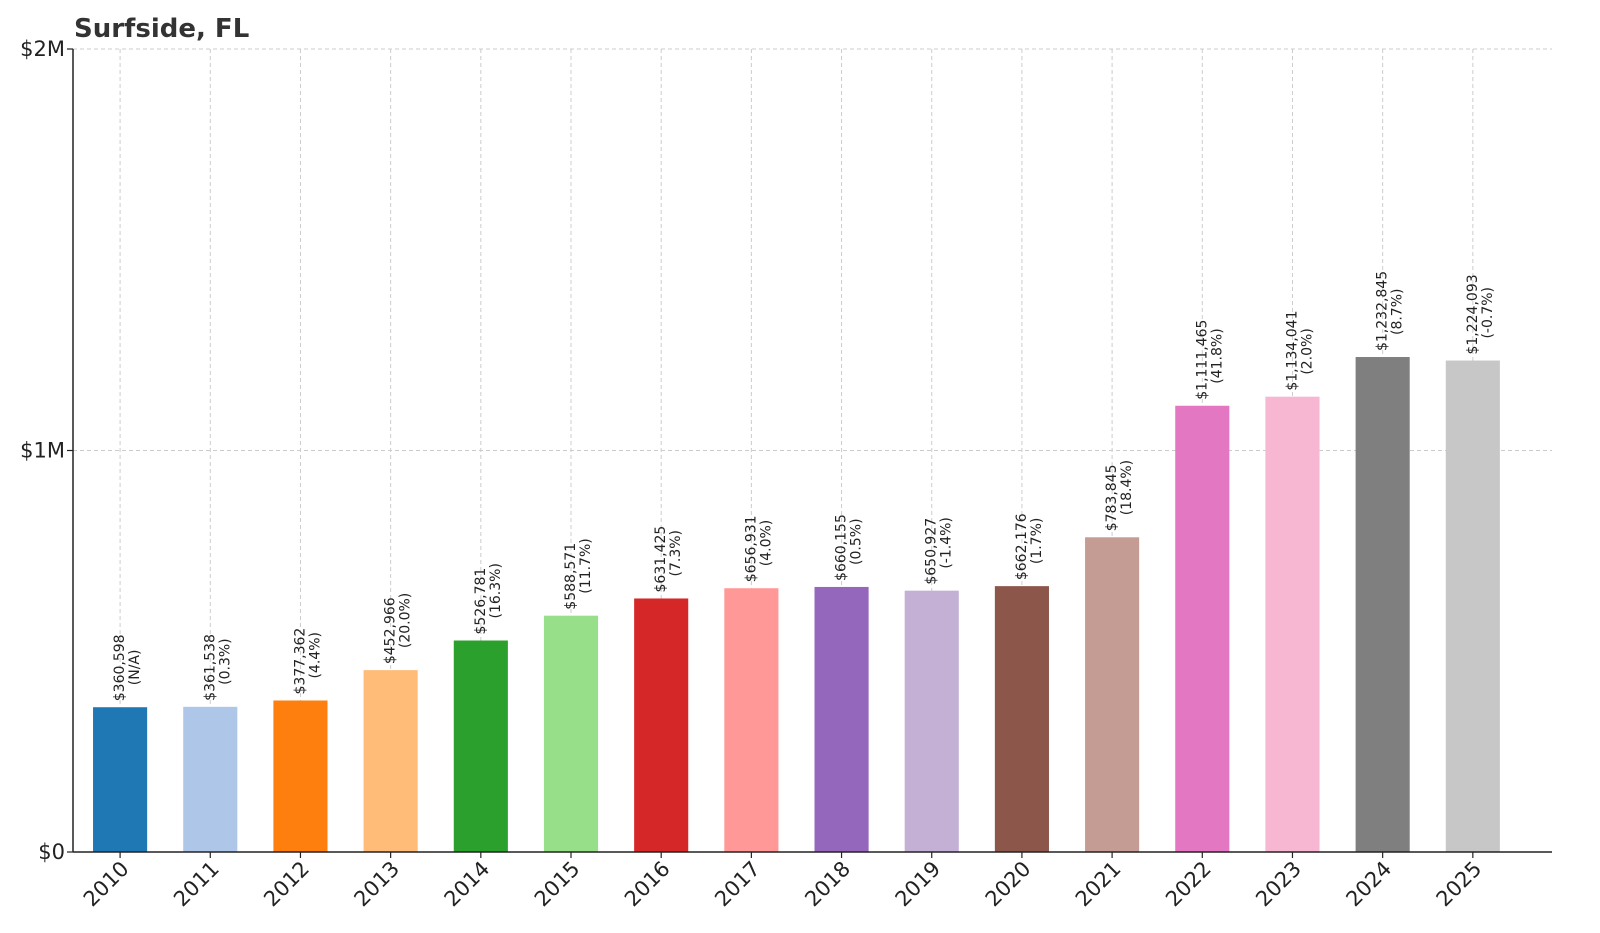  Describe the element at coordinates (1008, 884) in the screenshot. I see `x-tick-label-2020: 2020` at that location.